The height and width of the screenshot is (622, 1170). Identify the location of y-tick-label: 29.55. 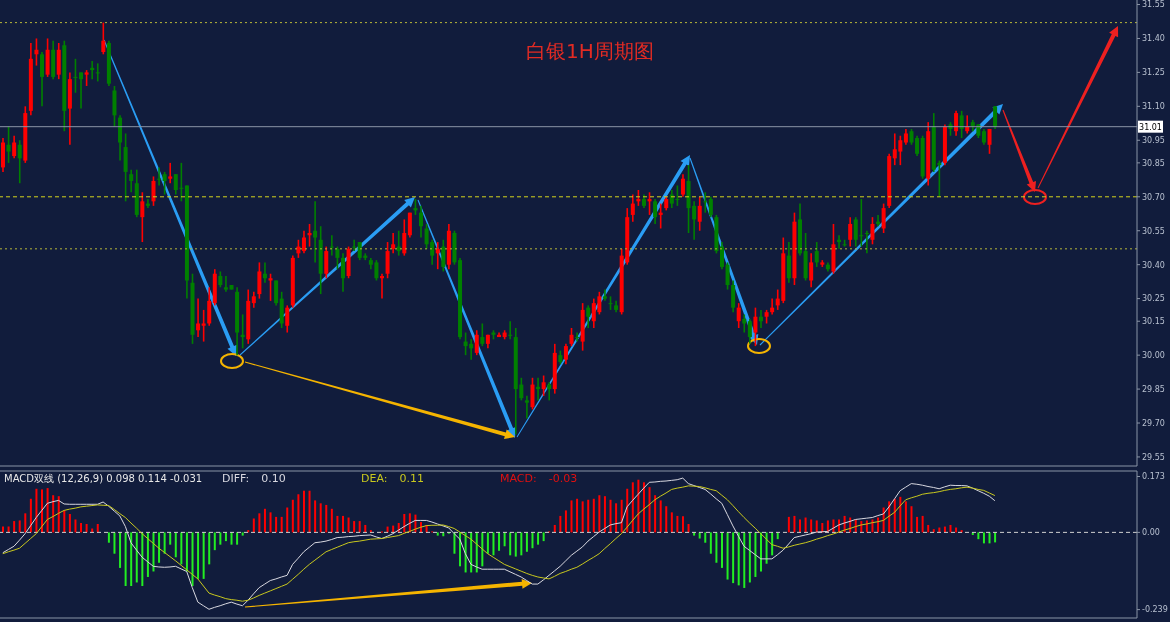
(1153, 457).